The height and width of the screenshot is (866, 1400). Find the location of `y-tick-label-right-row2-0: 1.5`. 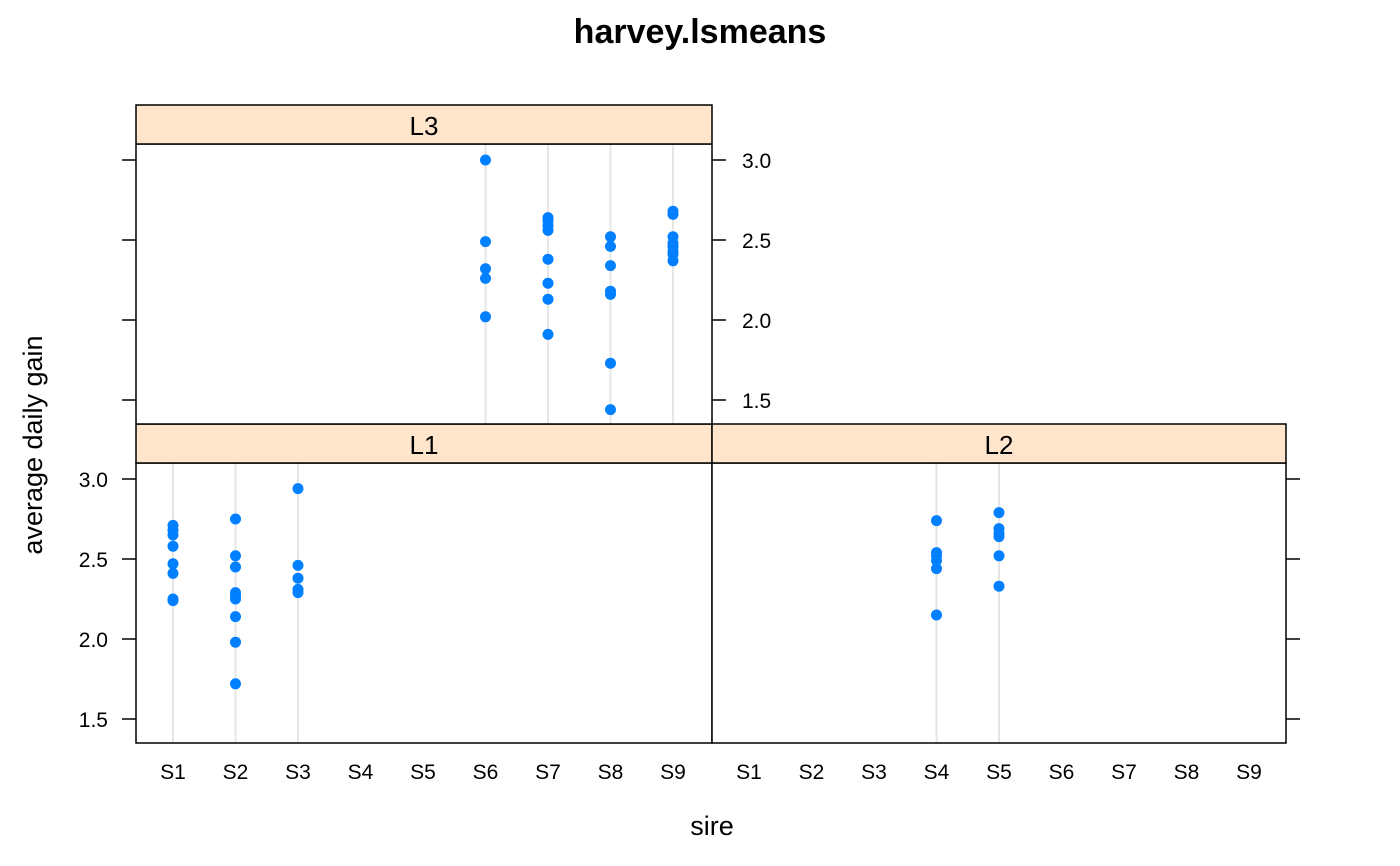

y-tick-label-right-row2-0: 1.5 is located at coordinates (756, 401).